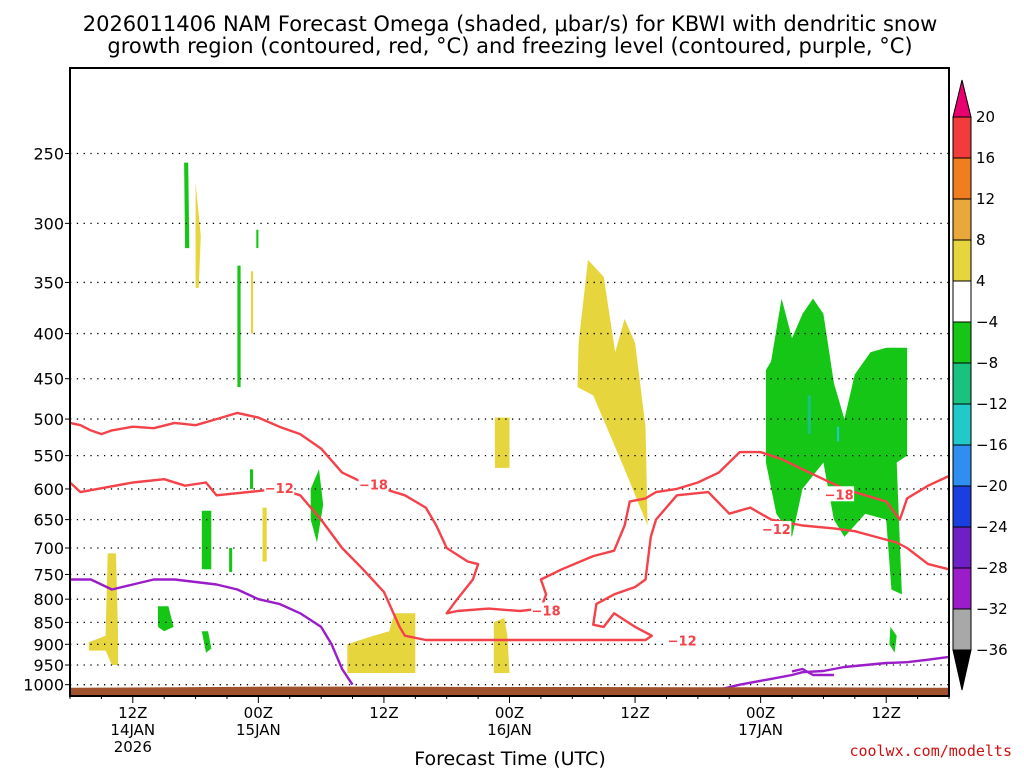 This screenshot has width=1024, height=768. Describe the element at coordinates (981, 240) in the screenshot. I see `colorbar-tick-label: 8` at that location.